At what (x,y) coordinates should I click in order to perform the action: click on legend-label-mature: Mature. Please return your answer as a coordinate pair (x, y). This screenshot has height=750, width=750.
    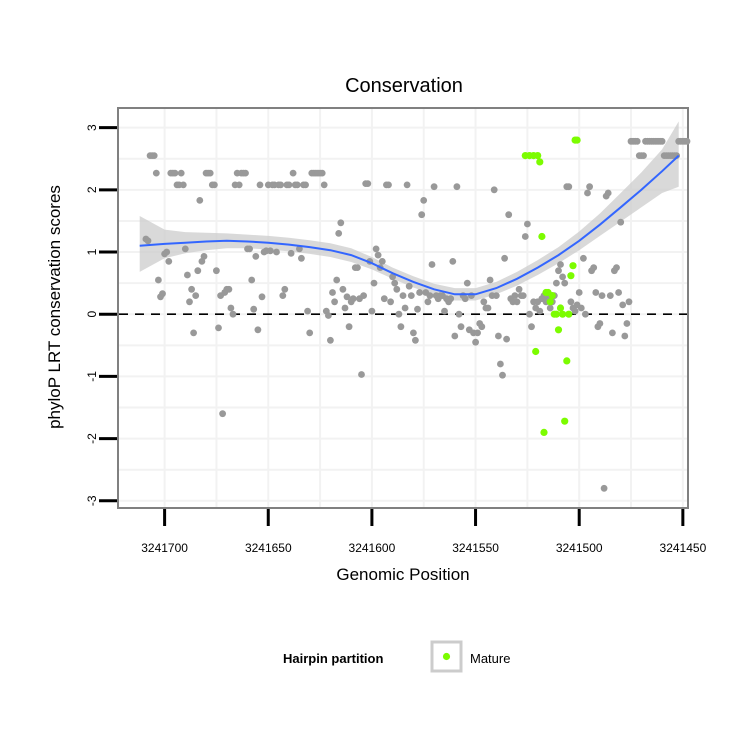
    Looking at the image, I should click on (490, 658).